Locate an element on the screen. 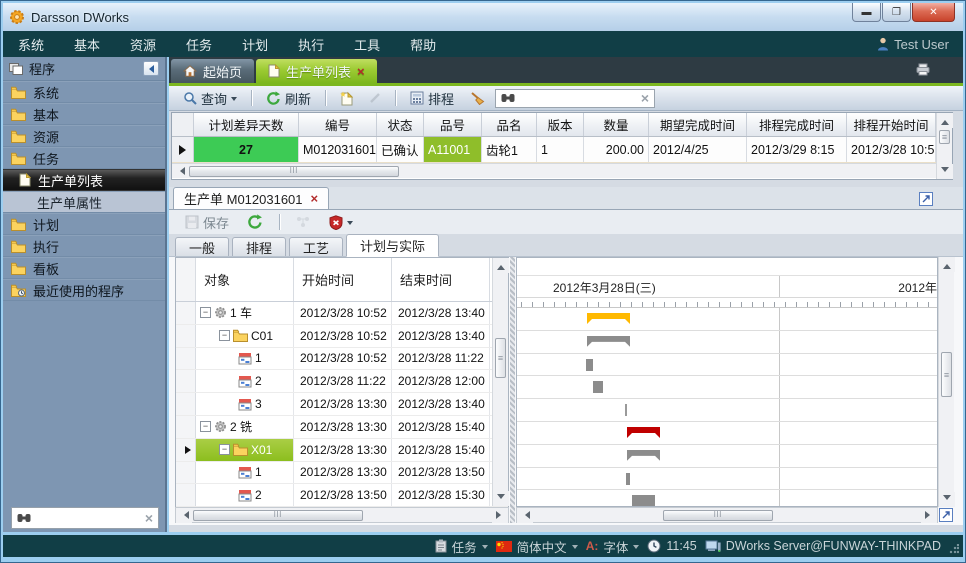 The image size is (966, 563). sidebar-item: 计划 is located at coordinates (84, 224).